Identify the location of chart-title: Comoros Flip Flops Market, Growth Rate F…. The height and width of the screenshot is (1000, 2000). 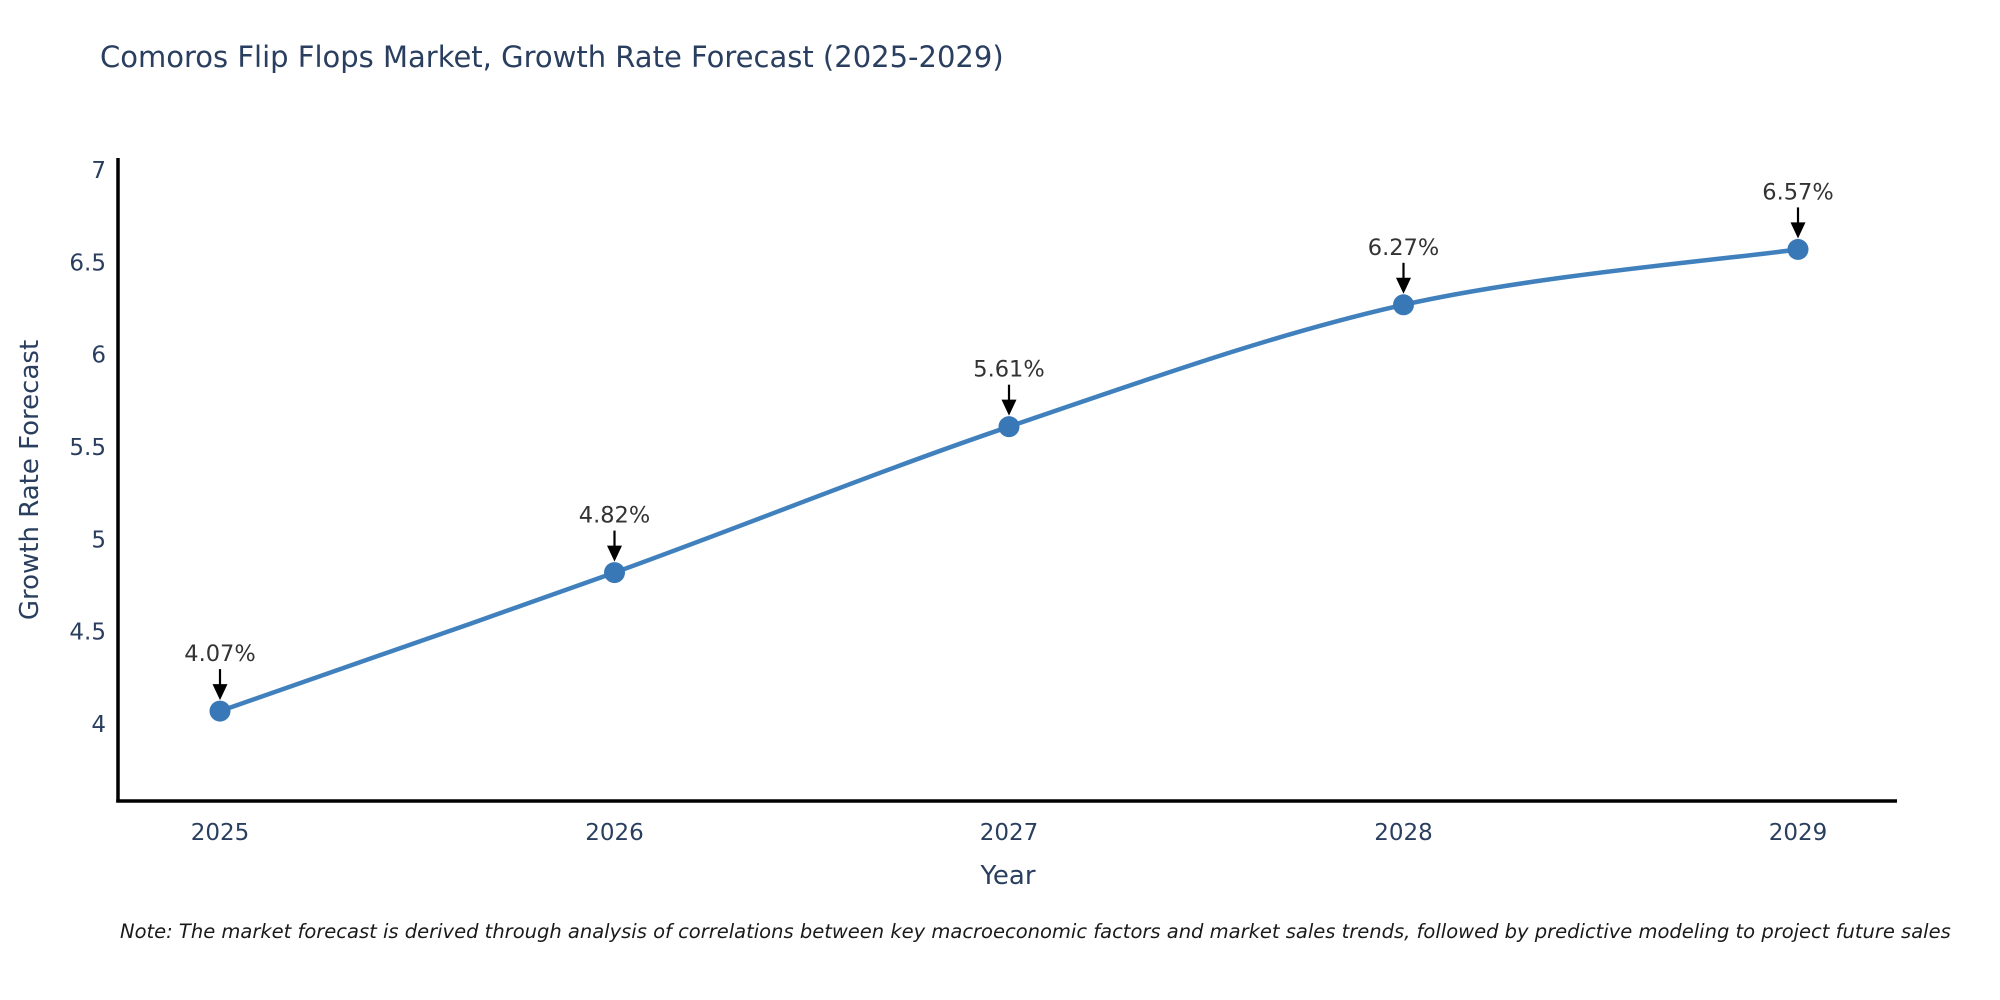
(552, 57).